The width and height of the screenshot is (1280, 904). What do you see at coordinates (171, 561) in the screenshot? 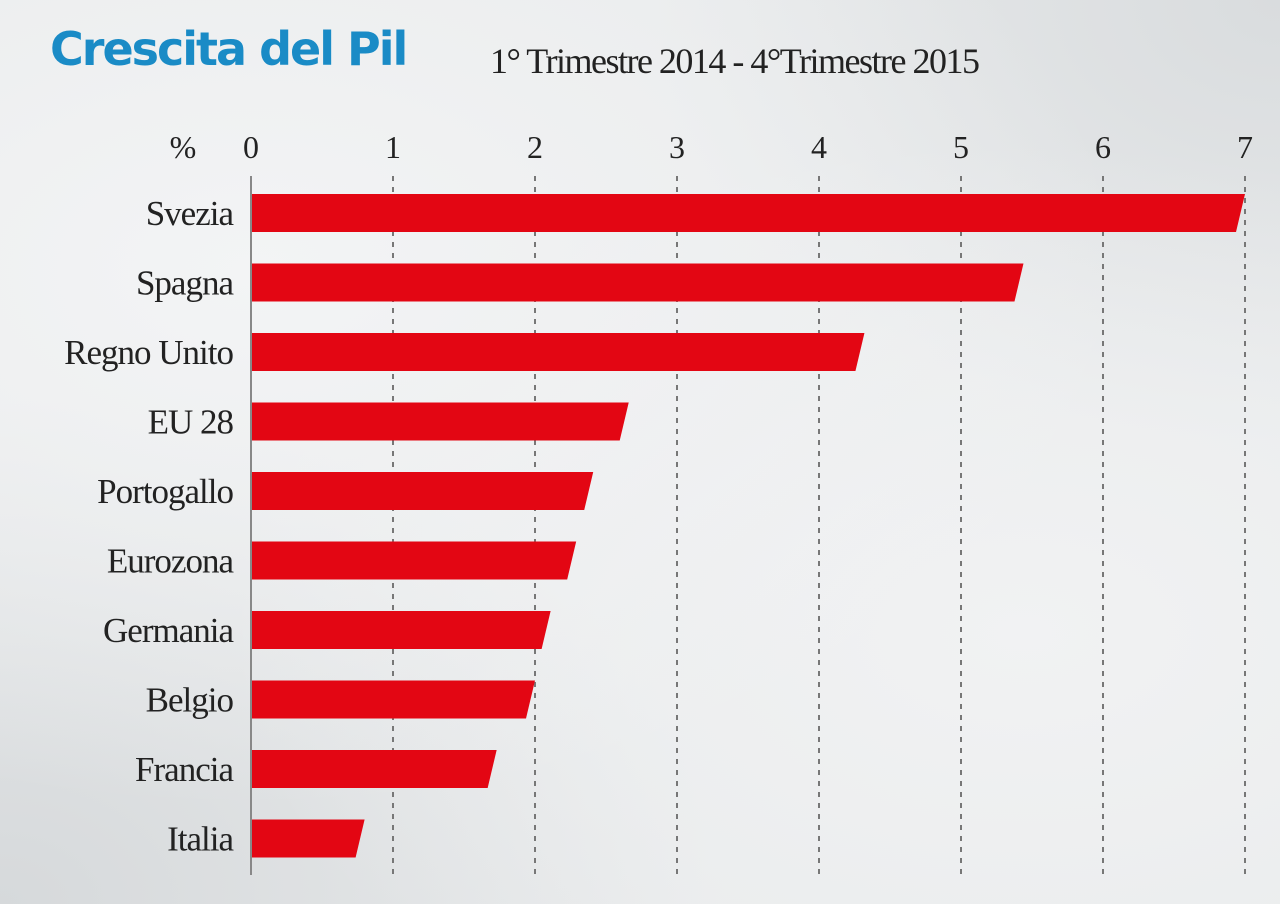
I see `category-label: Eurozona` at bounding box center [171, 561].